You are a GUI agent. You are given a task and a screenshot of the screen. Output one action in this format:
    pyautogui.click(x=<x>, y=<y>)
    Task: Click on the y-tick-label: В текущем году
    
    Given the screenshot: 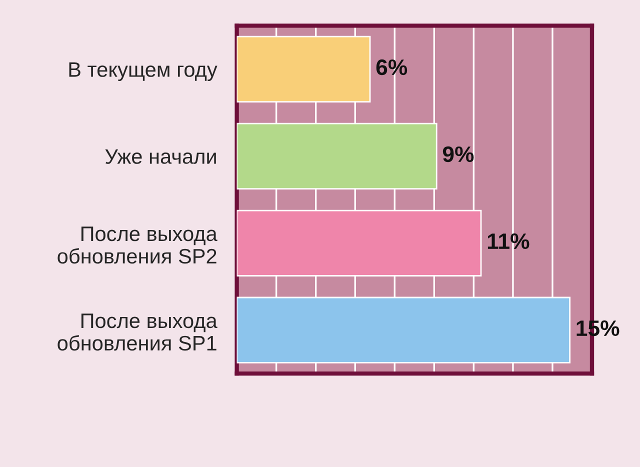 What is the action you would take?
    pyautogui.click(x=143, y=72)
    